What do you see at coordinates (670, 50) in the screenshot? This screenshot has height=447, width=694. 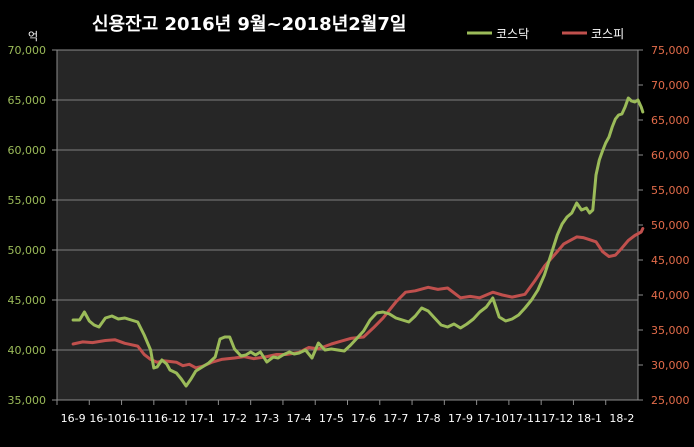 I see `right-tick-label: 75,000` at bounding box center [670, 50].